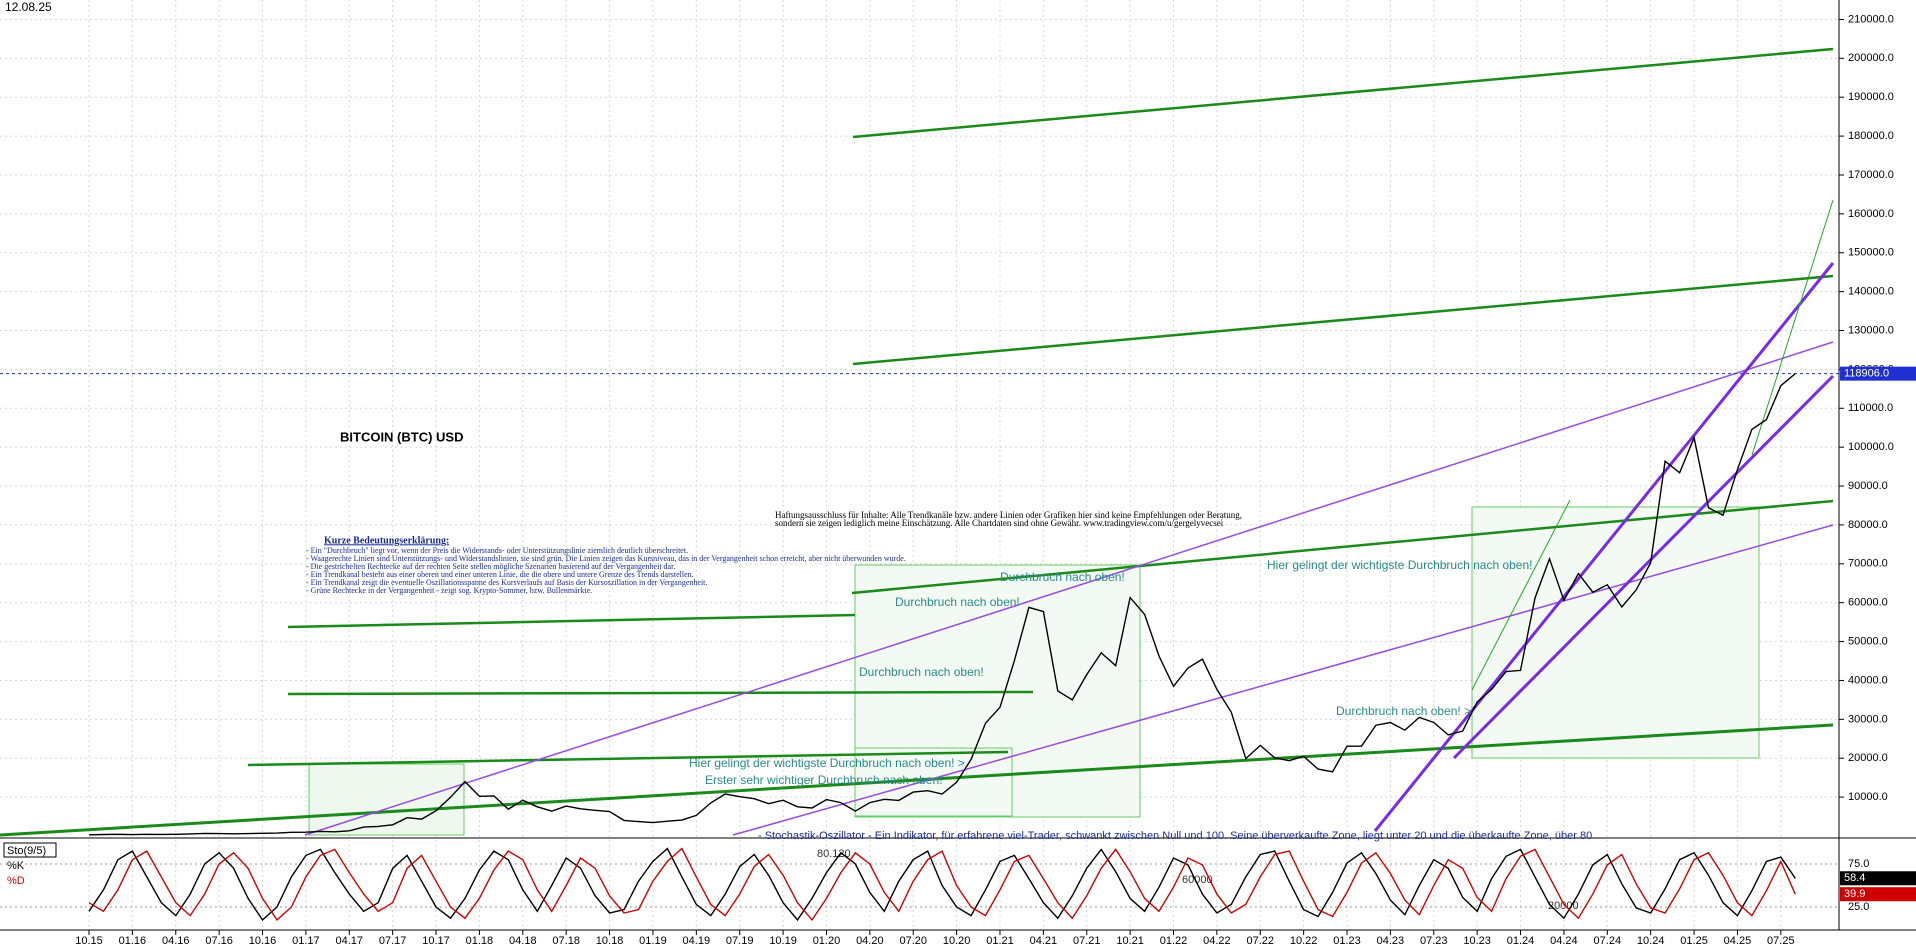 Image resolution: width=1916 pixels, height=948 pixels. What do you see at coordinates (870, 941) in the screenshot?
I see `x-tick-label: 04.20` at bounding box center [870, 941].